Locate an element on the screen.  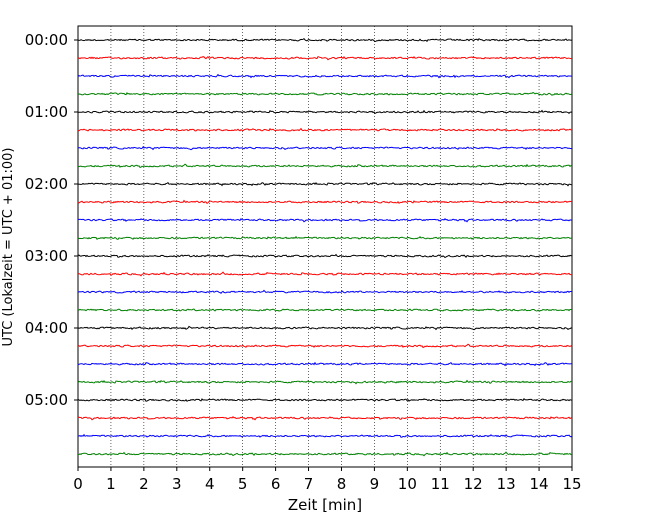
y-tick-label: 01:00 is located at coordinates (46, 112).